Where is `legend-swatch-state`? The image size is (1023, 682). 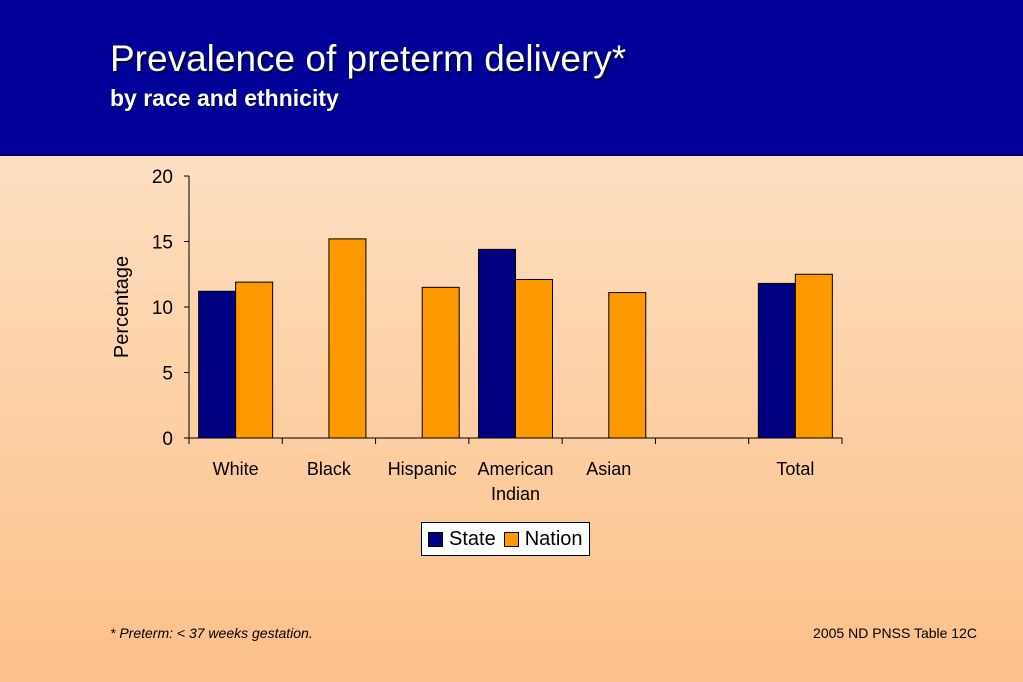 legend-swatch-state is located at coordinates (435, 539).